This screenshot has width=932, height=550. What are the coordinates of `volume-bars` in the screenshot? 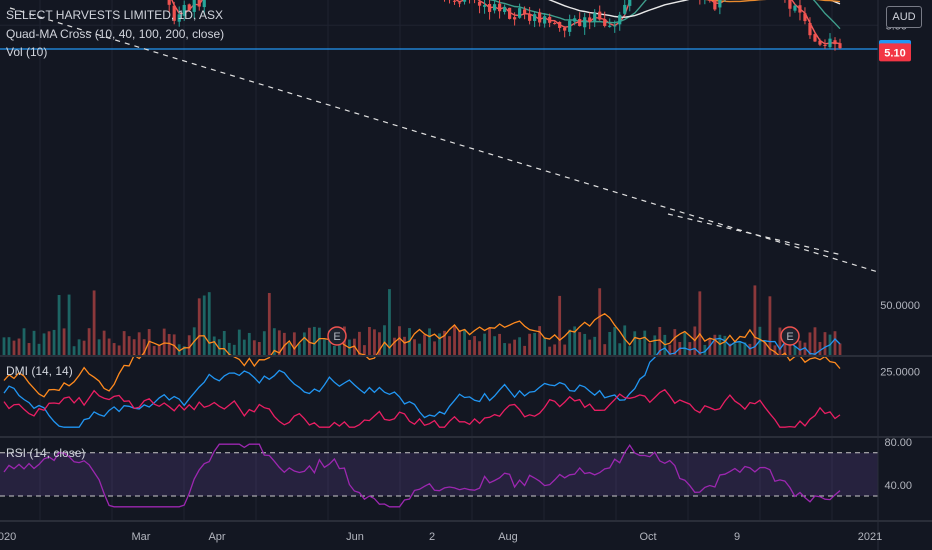 It's located at (422, 320).